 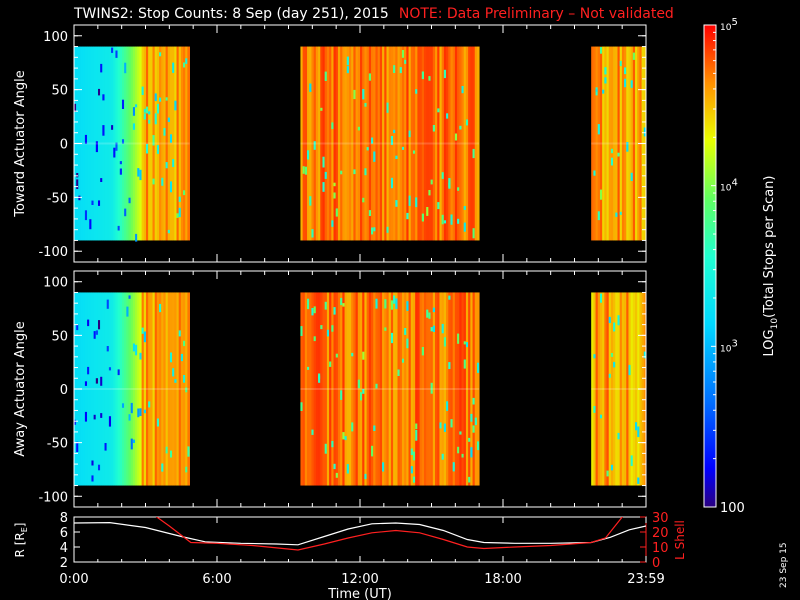 I want to click on x-tick-label: 23:59, so click(x=645, y=579).